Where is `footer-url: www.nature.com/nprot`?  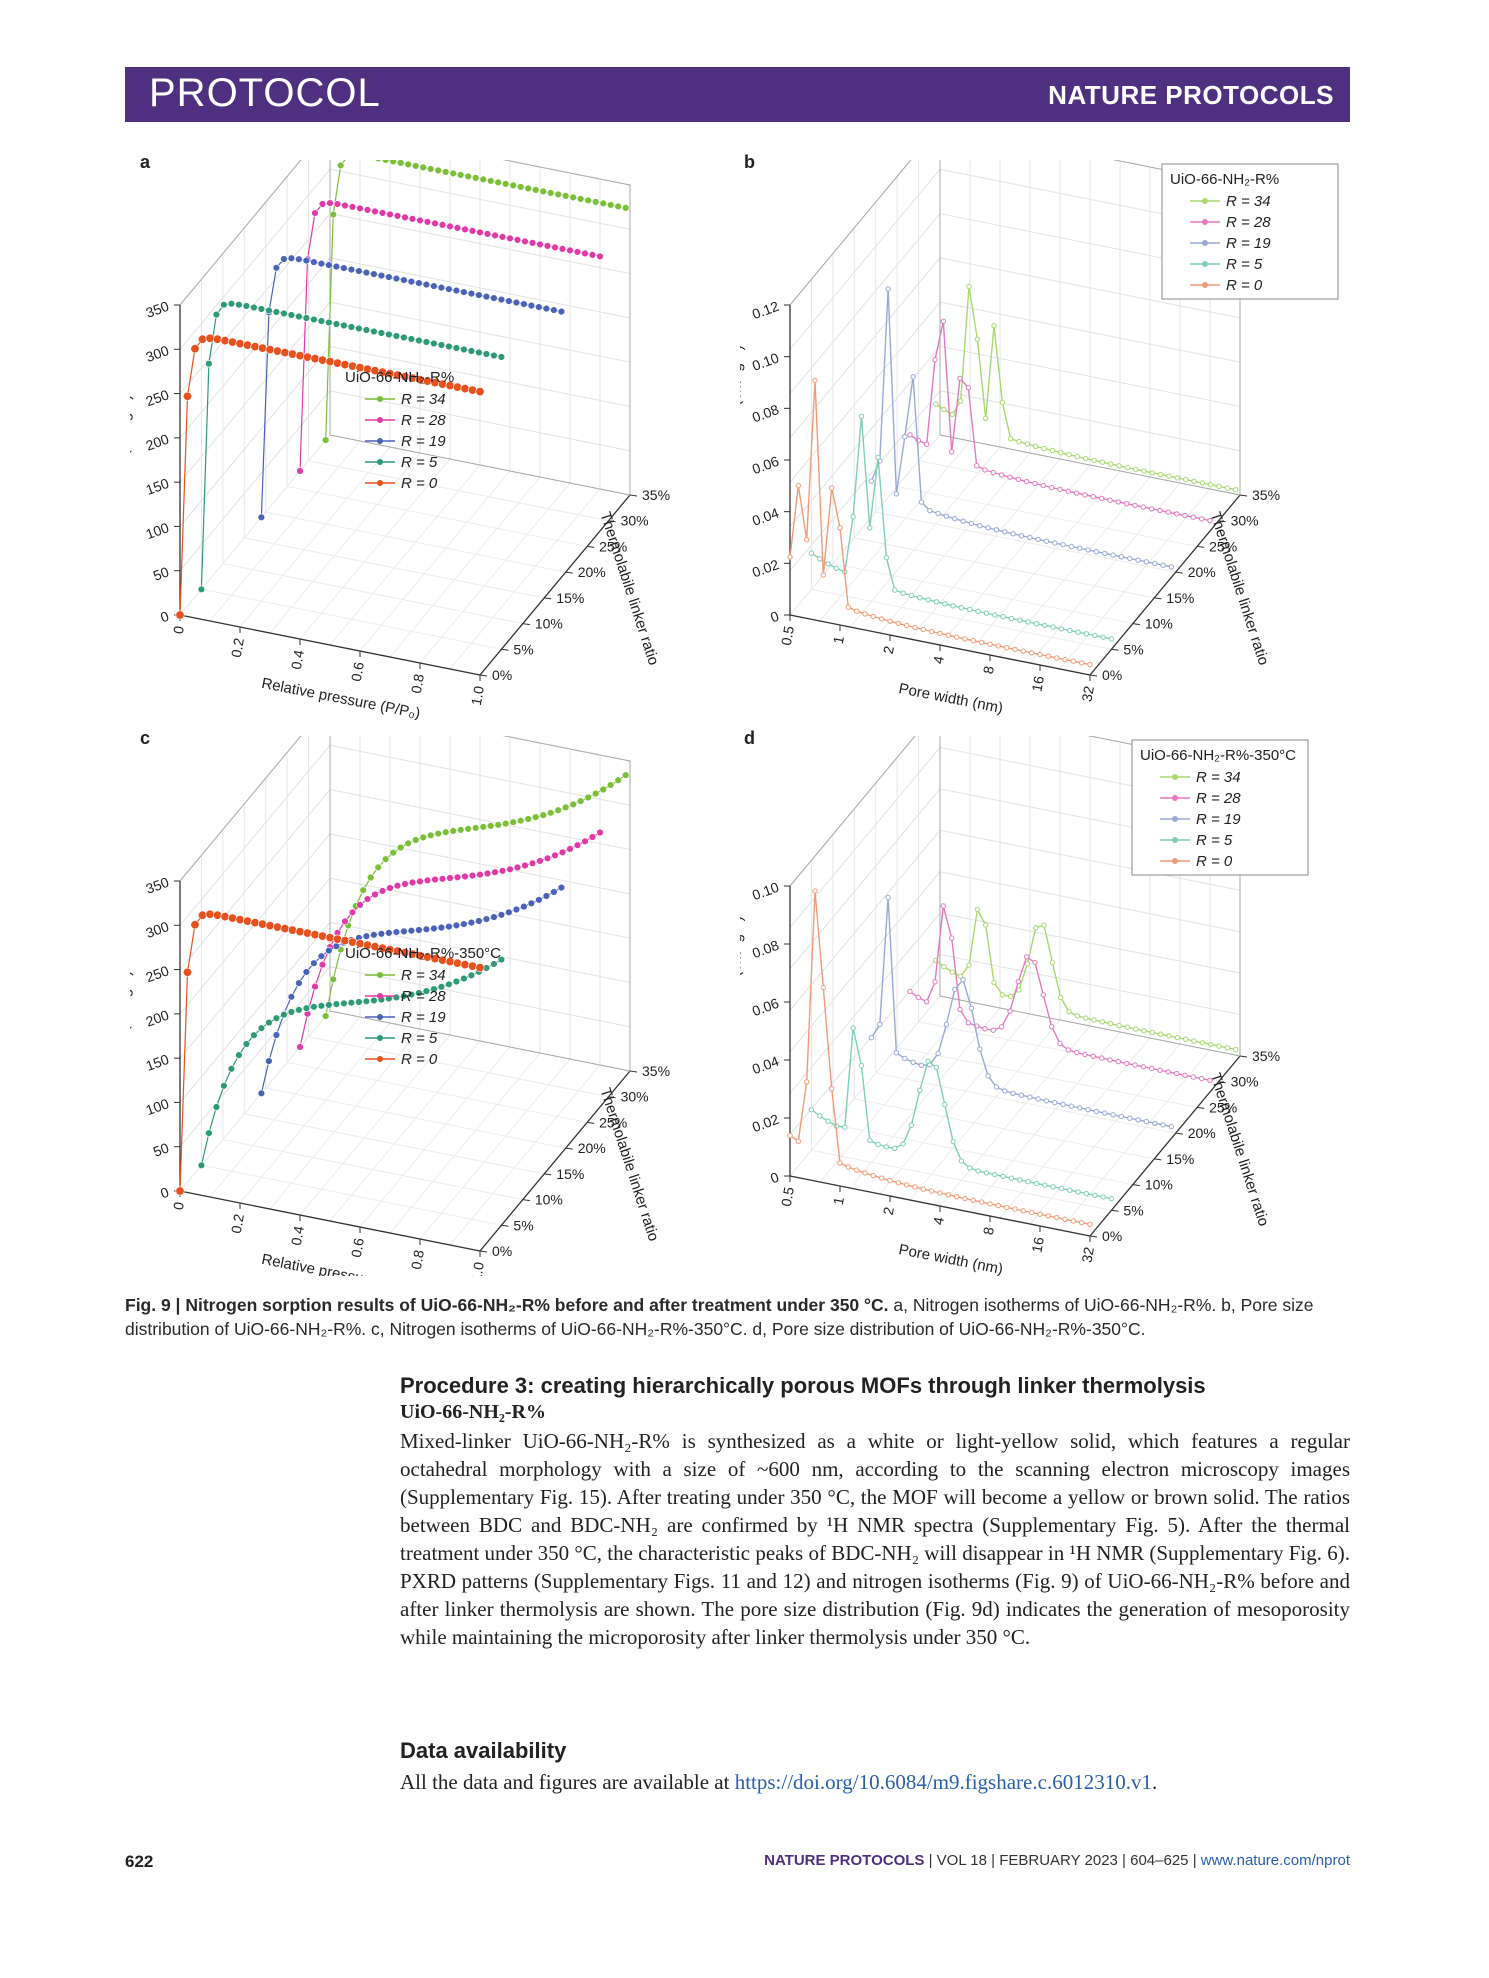 footer-url: www.nature.com/nprot is located at coordinates (1275, 1860).